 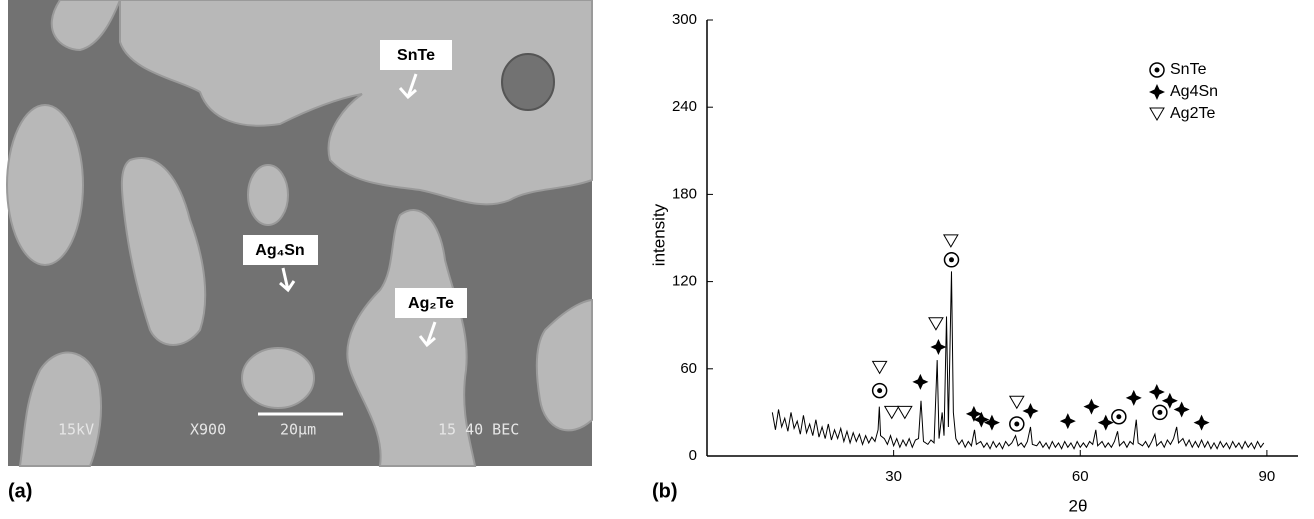 What do you see at coordinates (298, 430) in the screenshot?
I see `footer-text: 20µm` at bounding box center [298, 430].